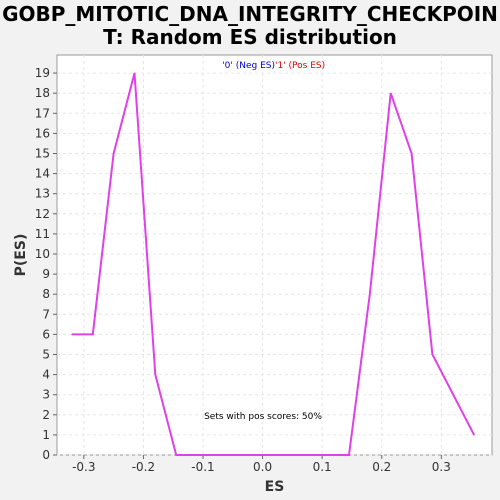  I want to click on y-tick-label: 19, so click(42, 73).